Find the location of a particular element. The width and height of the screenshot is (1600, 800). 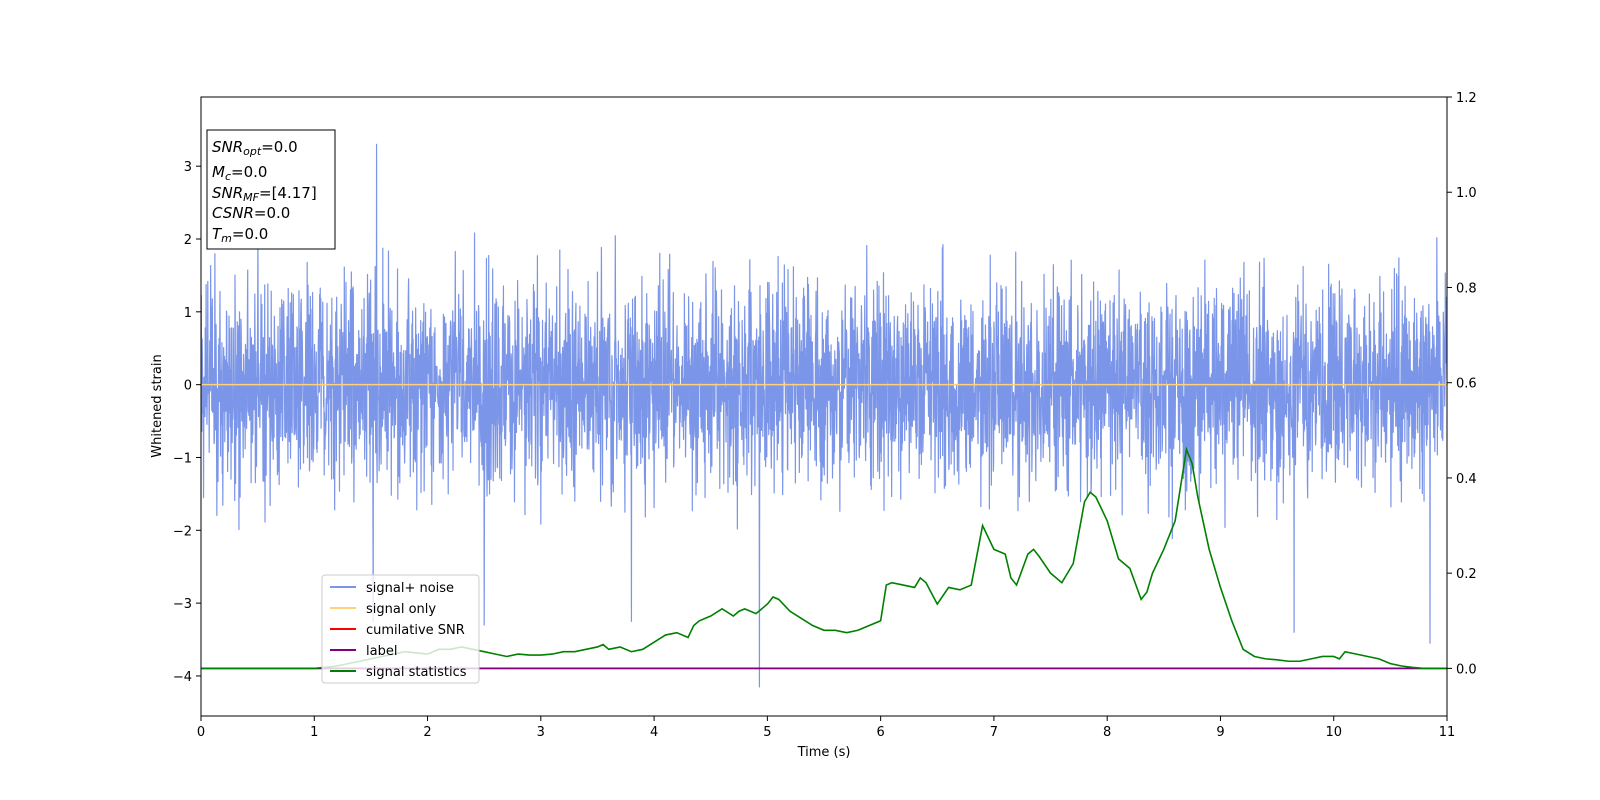

x-tick-label: 6 is located at coordinates (880, 732).